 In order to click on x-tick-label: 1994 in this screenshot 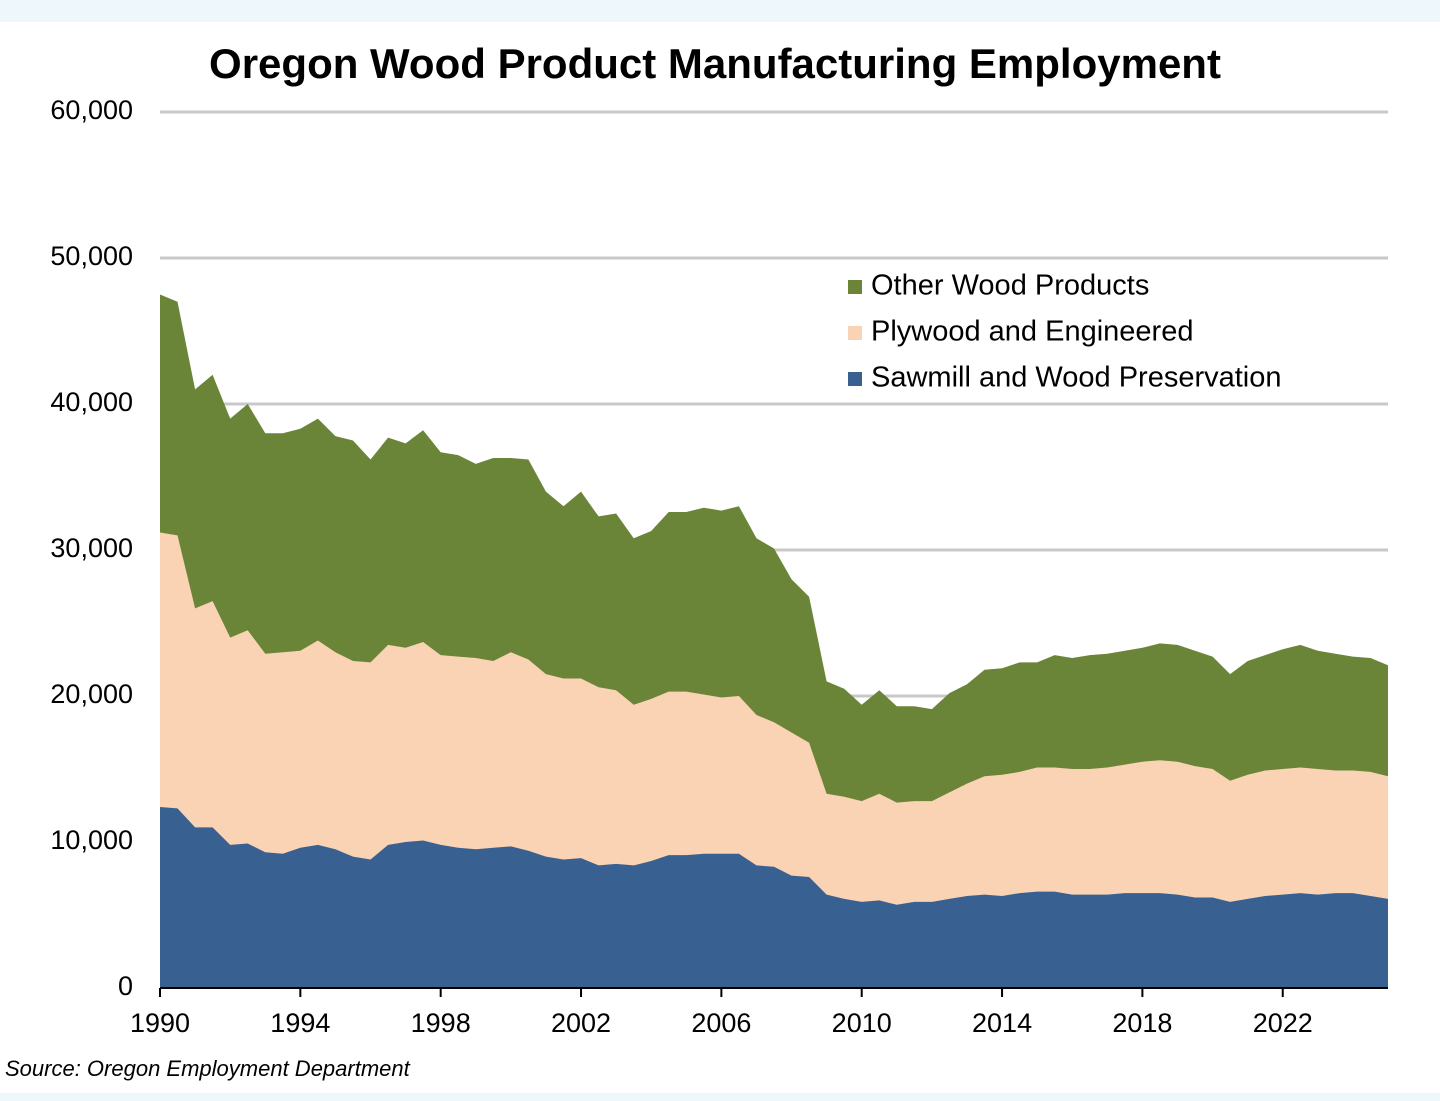, I will do `click(300, 1023)`.